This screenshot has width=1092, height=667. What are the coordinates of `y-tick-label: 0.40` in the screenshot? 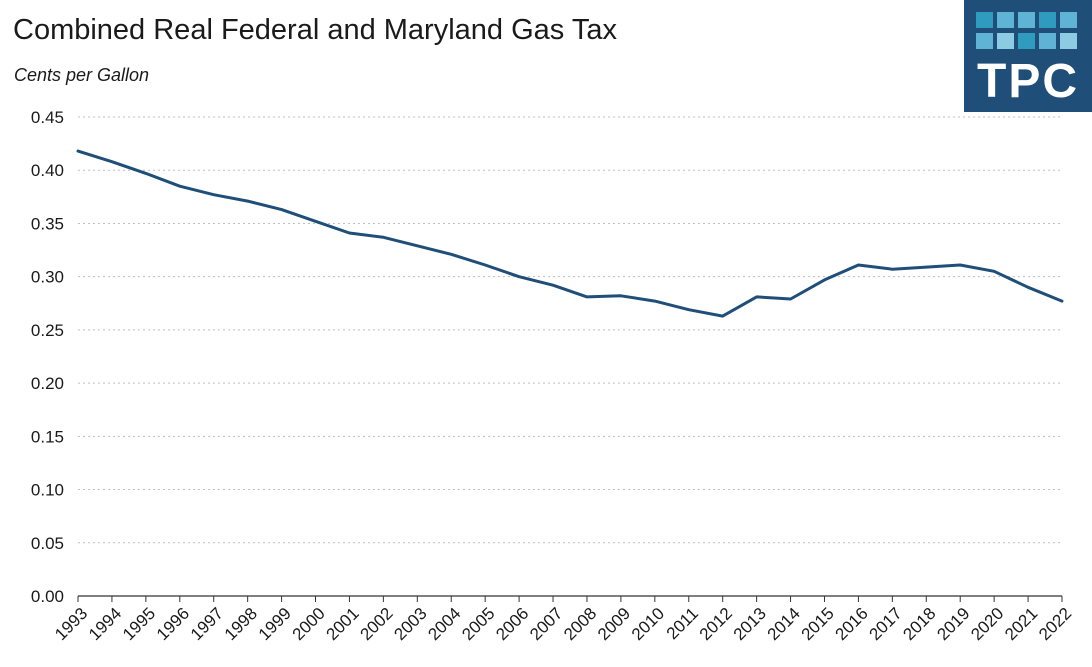 It's located at (47, 170).